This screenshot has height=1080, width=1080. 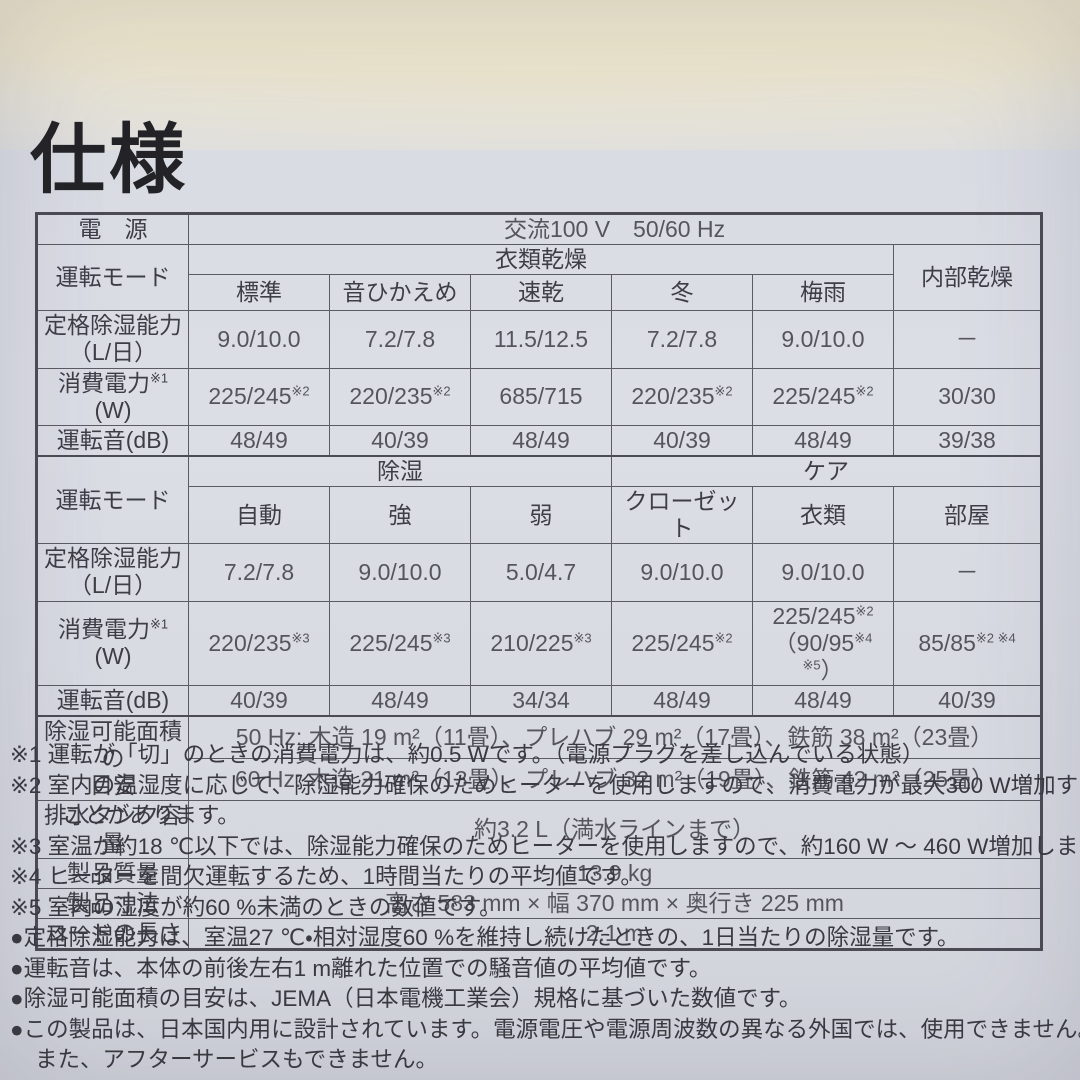 I want to click on dimensions-value: 高さ 583 mm × 幅 370 mm × 奥行き 225 mm, so click(x=615, y=903).